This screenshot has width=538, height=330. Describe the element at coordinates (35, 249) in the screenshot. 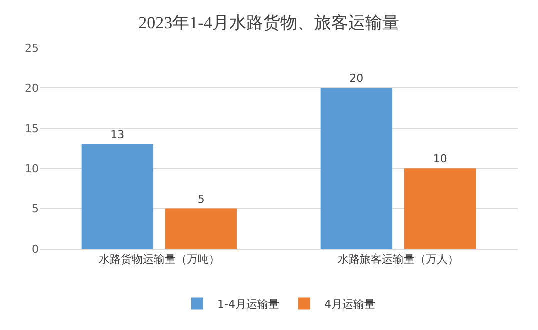

I see `y-tick-label: 0` at that location.